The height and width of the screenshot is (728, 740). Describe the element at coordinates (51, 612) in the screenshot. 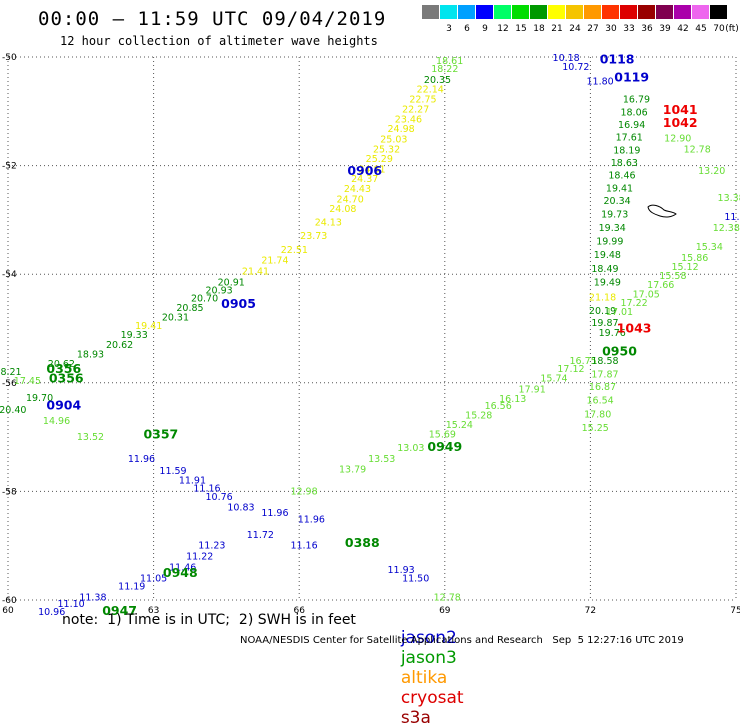

I see `wave-height-reading: 10.96` at that location.